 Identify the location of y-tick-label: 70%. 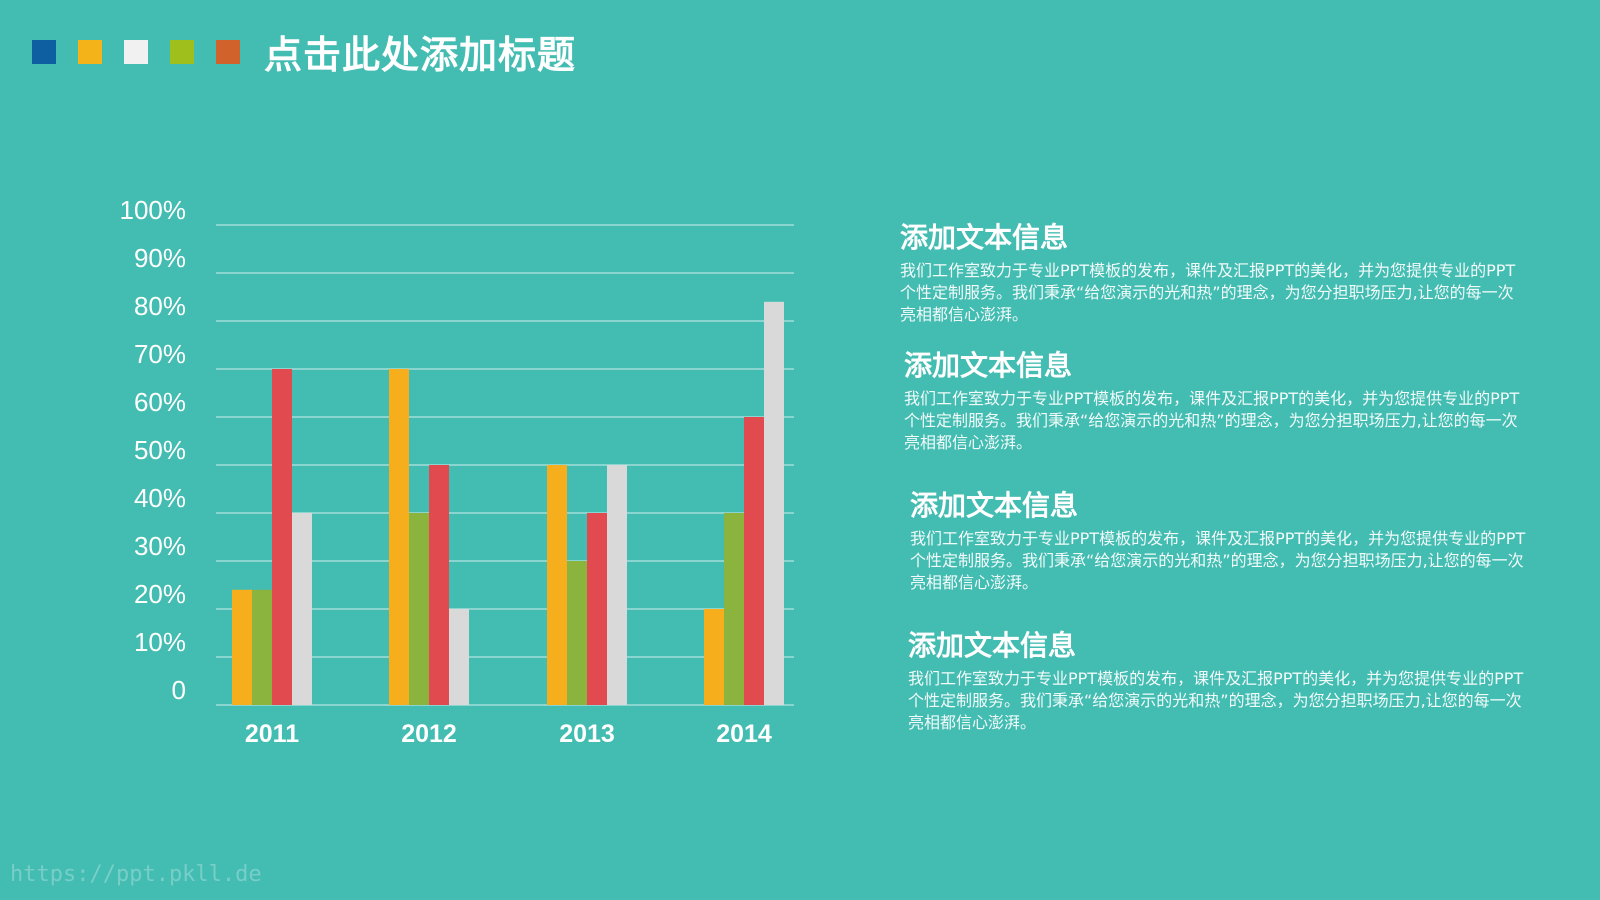
(160, 354).